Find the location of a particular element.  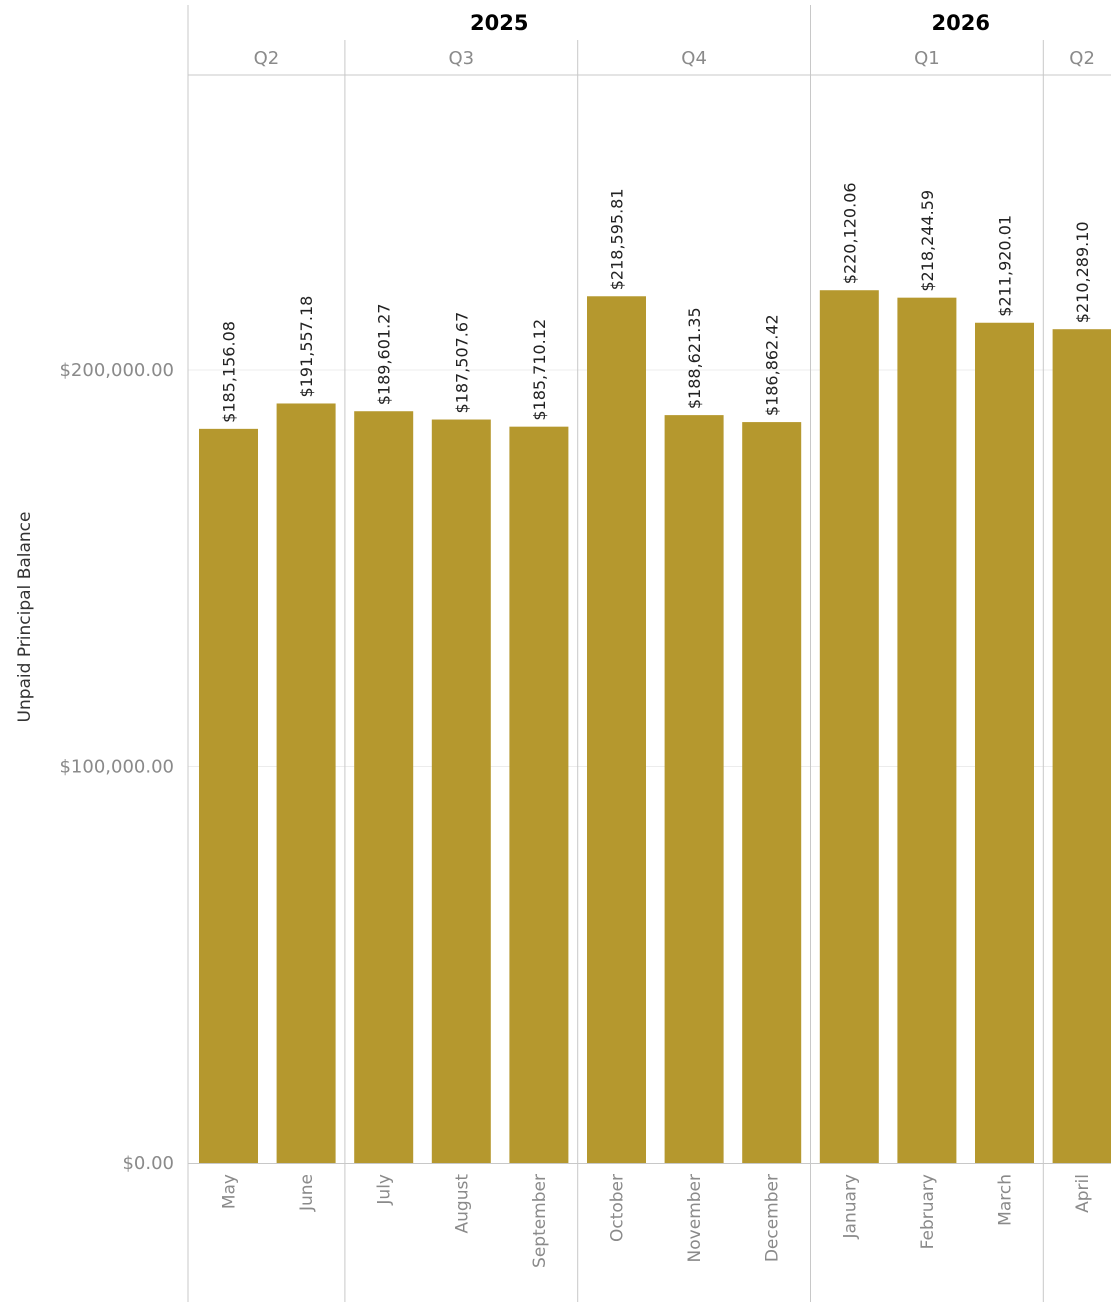

x-tick-label: April is located at coordinates (1083, 1193).